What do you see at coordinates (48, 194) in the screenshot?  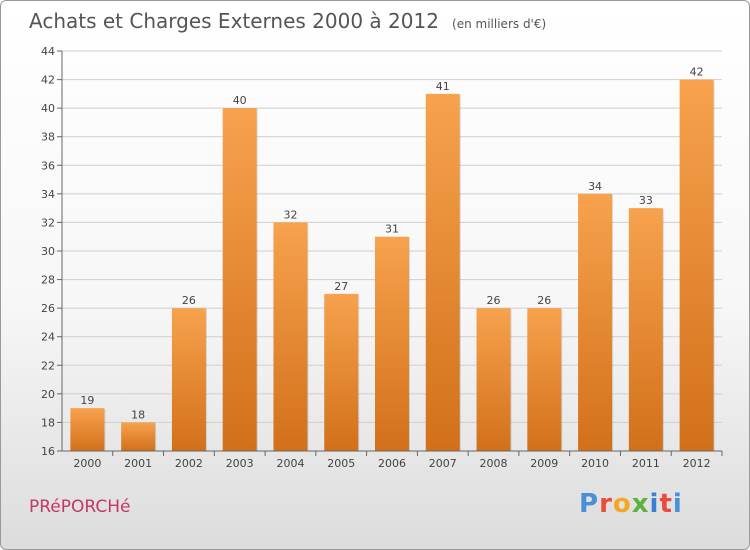 I see `y-tick-label: 34` at bounding box center [48, 194].